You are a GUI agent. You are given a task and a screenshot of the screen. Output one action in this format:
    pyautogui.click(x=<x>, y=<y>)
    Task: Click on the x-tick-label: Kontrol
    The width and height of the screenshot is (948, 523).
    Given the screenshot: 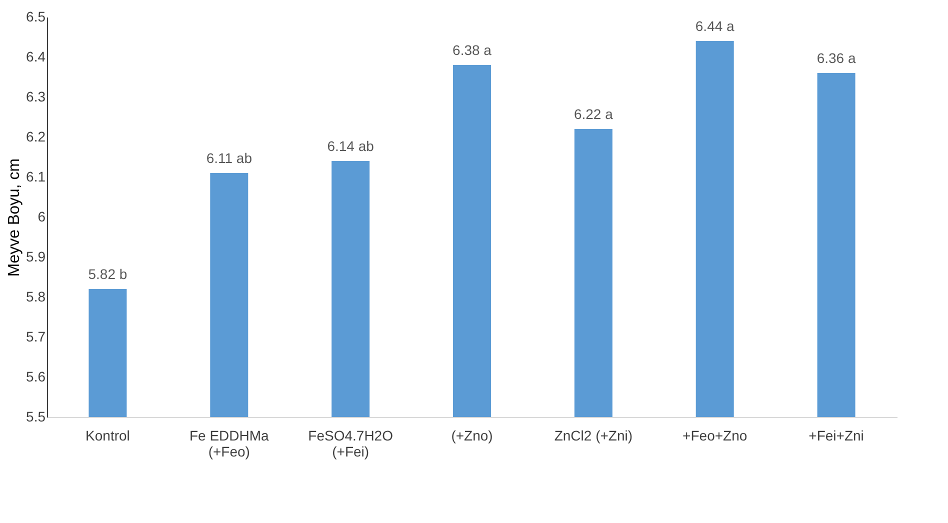 What is the action you would take?
    pyautogui.click(x=108, y=436)
    